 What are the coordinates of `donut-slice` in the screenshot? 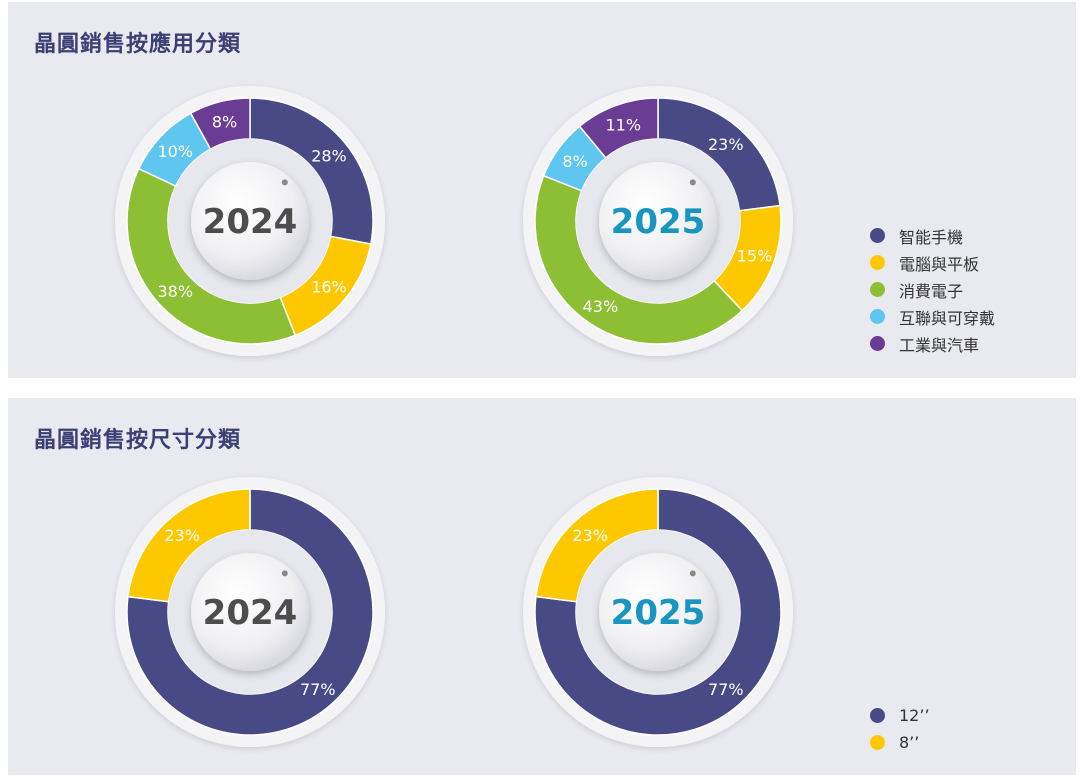 It's located at (618, 128).